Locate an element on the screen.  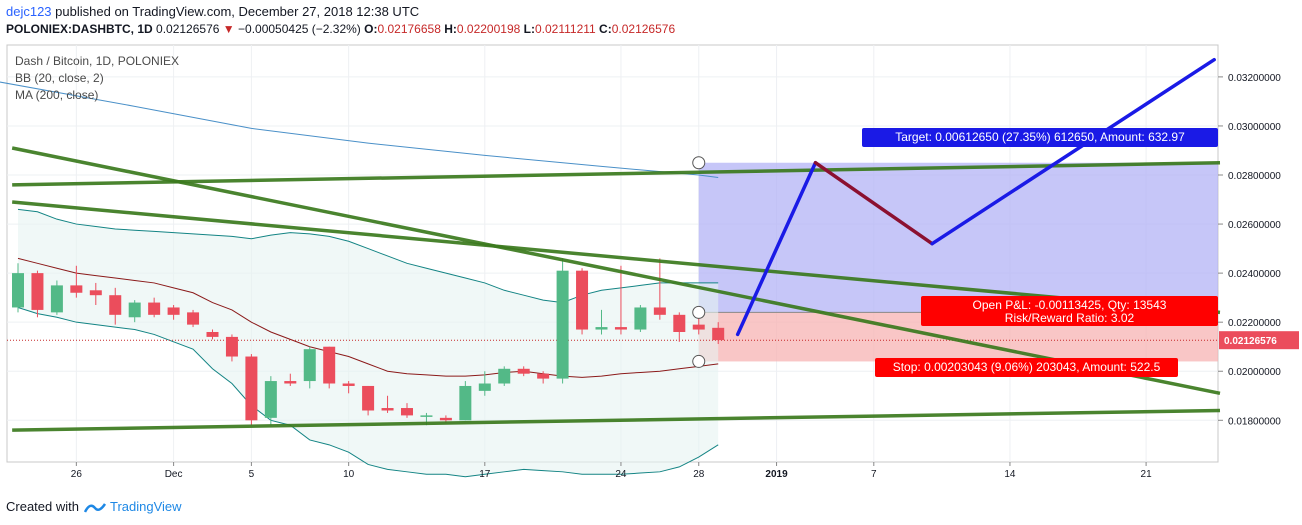
legend-ma: MA (200, close) is located at coordinates (56, 95).